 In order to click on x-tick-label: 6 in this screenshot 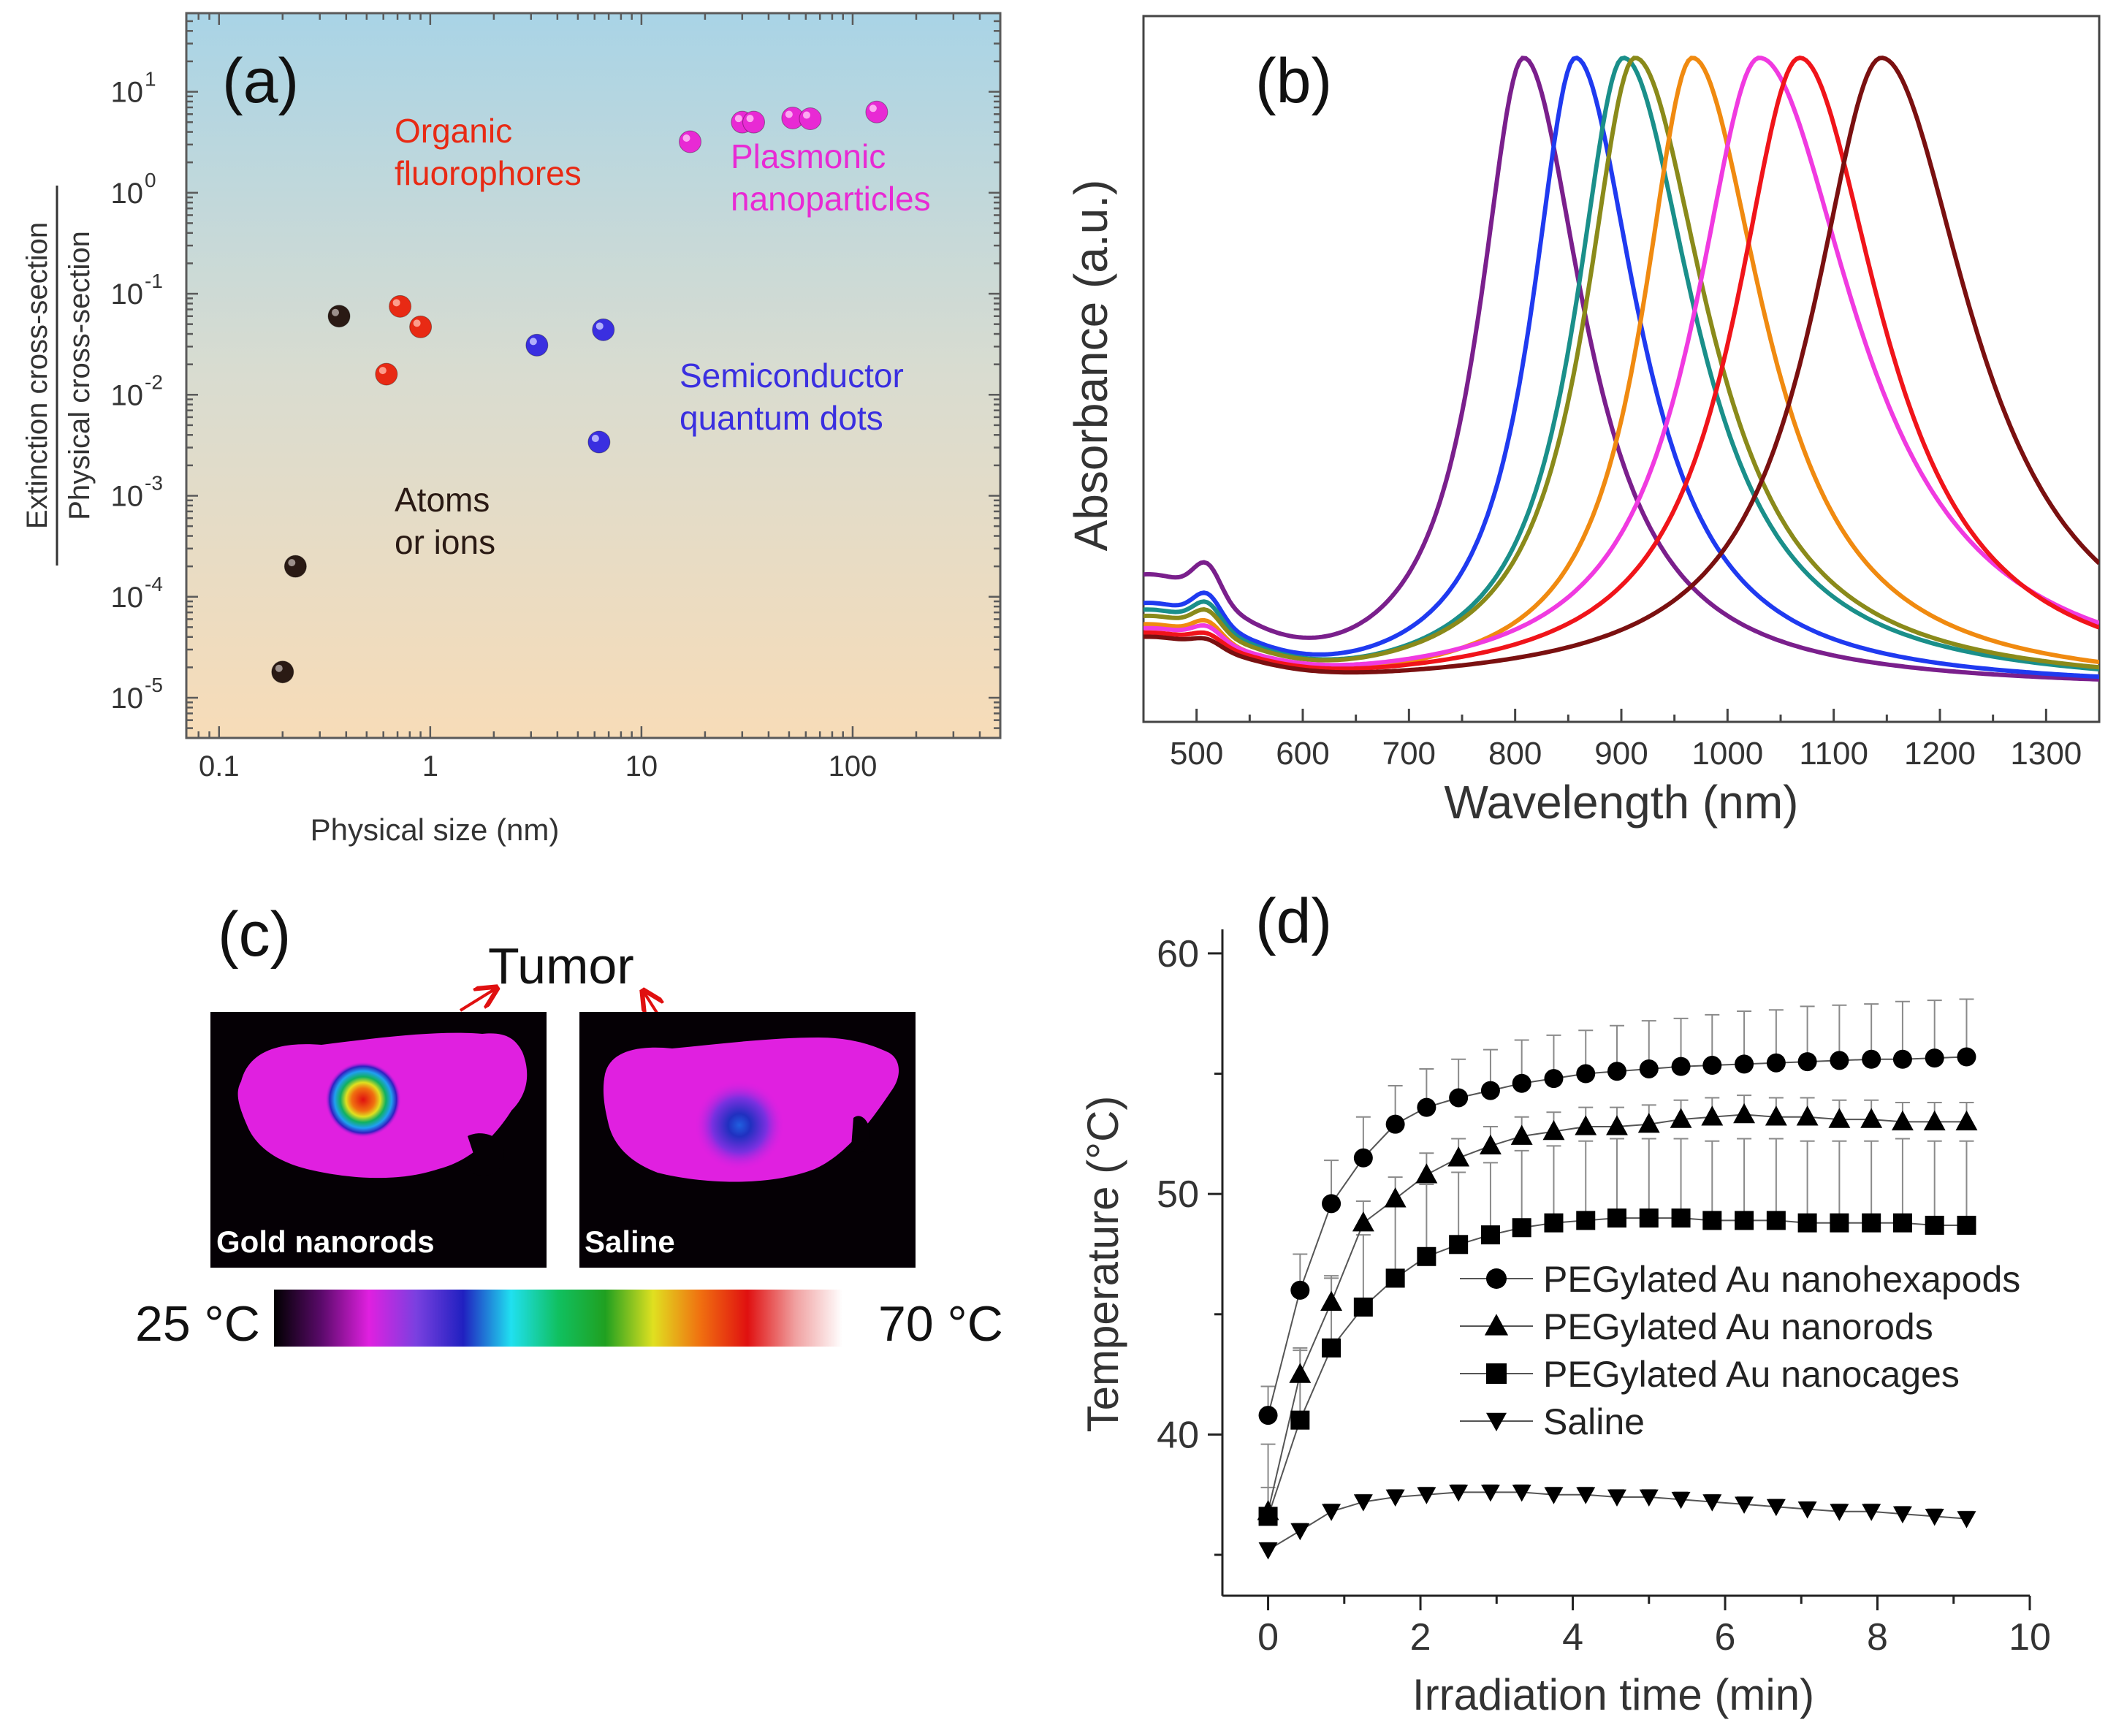, I will do `click(1725, 1637)`.